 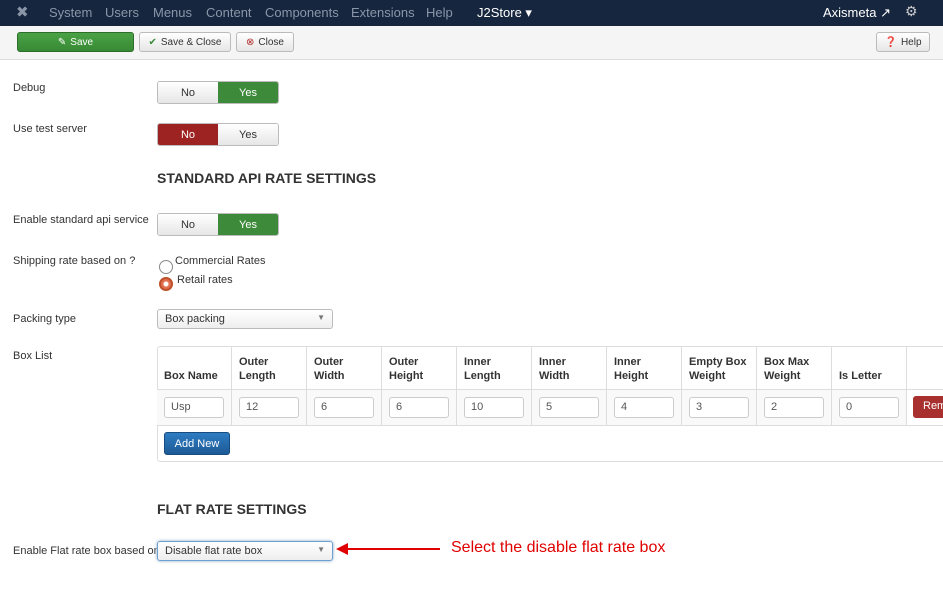 I want to click on remove-button: Remove, so click(x=928, y=407).